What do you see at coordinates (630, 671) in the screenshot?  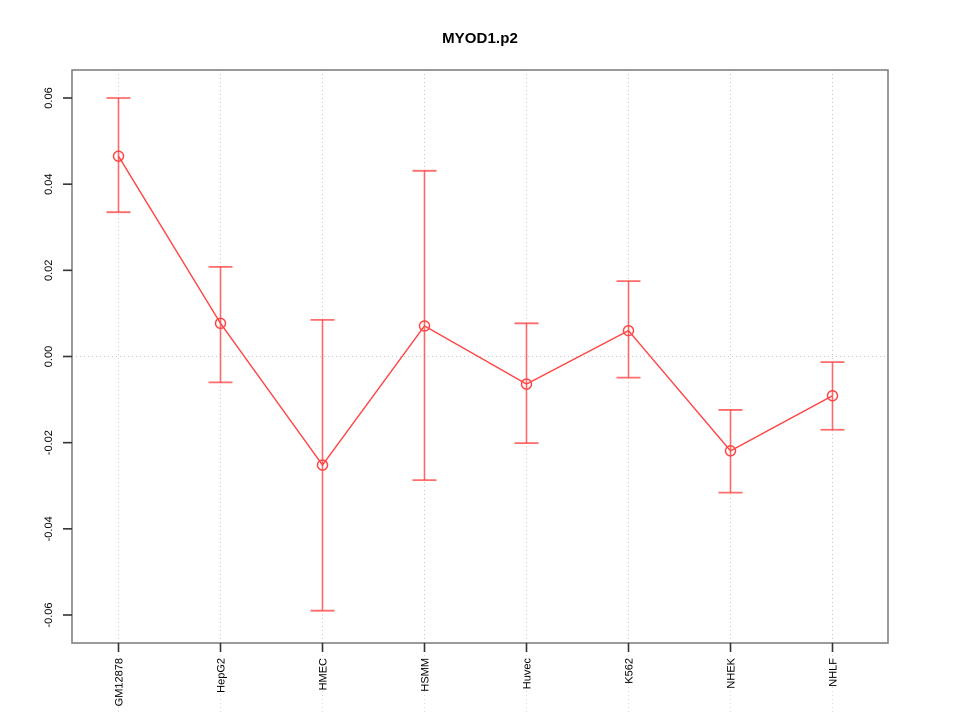 I see `x-category-label: K562` at bounding box center [630, 671].